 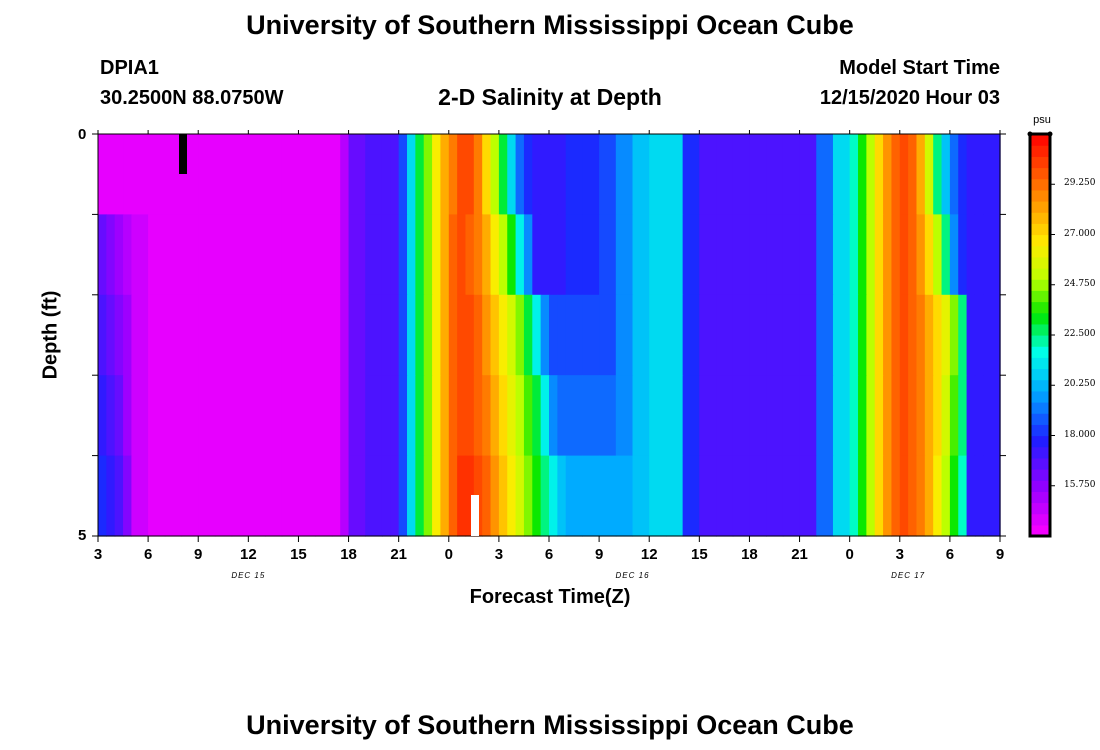 I want to click on date-label: DEC 16, so click(x=632, y=575).